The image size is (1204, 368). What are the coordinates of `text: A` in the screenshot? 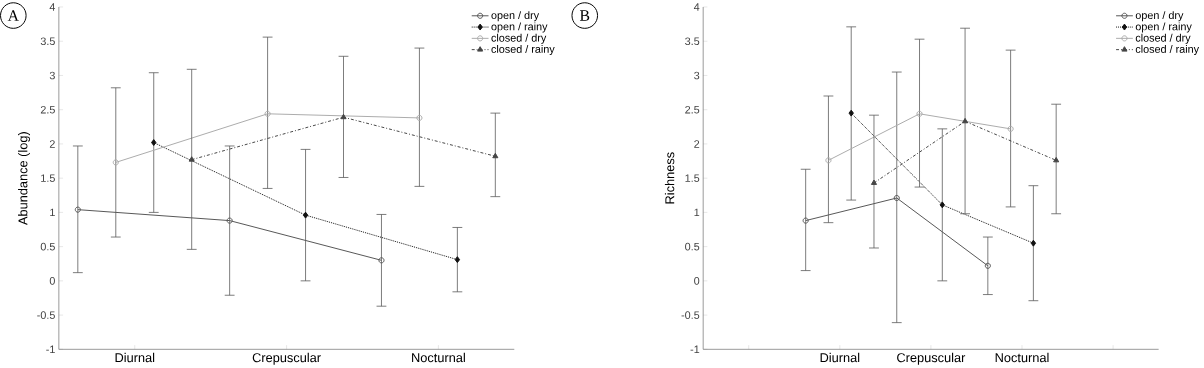 It's located at (13, 15).